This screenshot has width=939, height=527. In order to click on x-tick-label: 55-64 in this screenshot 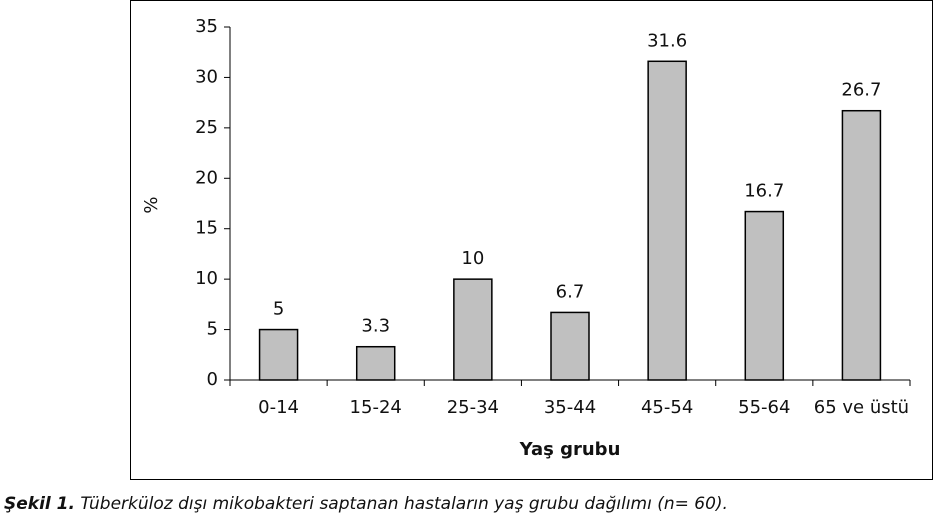, I will do `click(764, 407)`.